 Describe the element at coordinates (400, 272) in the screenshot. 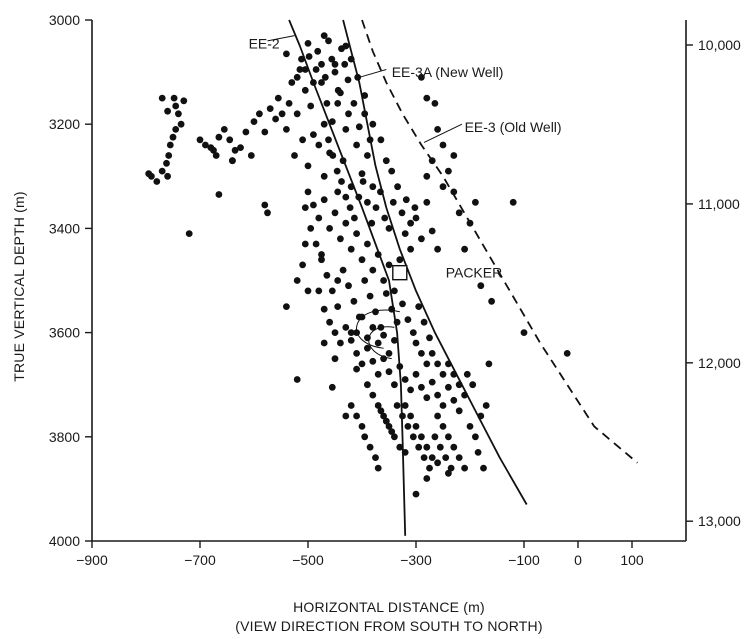

I see `packer-marker` at that location.